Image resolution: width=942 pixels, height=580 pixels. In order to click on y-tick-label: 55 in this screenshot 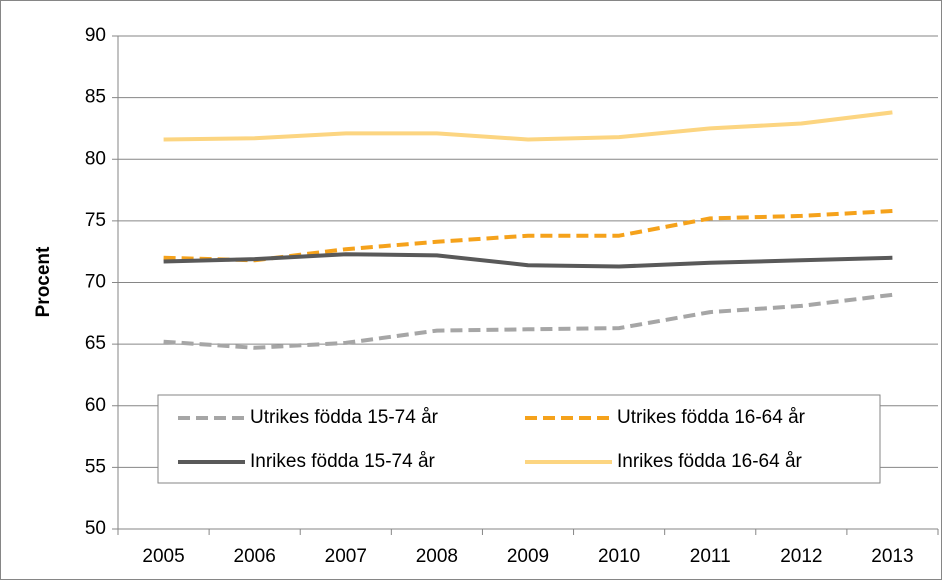, I will do `click(95, 466)`.